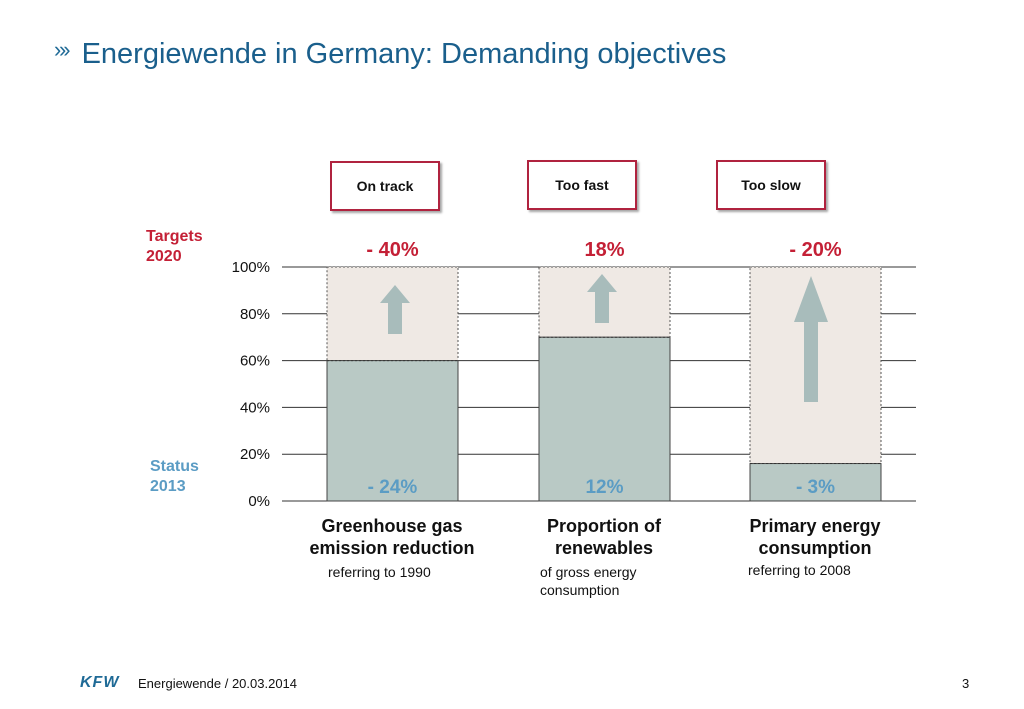 This screenshot has height=709, width=1024. What do you see at coordinates (218, 683) in the screenshot?
I see `footer-text: Energiewende / 20.03.2014` at bounding box center [218, 683].